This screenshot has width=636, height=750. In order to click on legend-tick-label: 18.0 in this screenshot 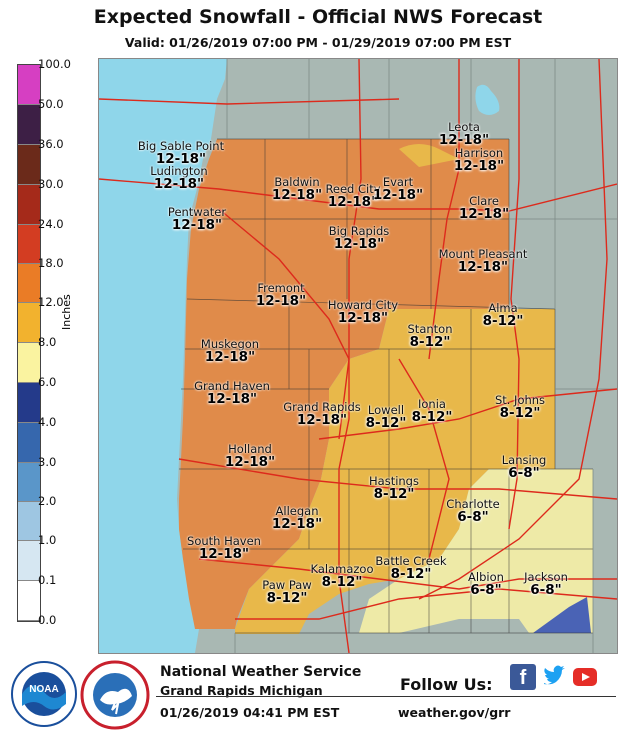, I will do `click(51, 263)`.